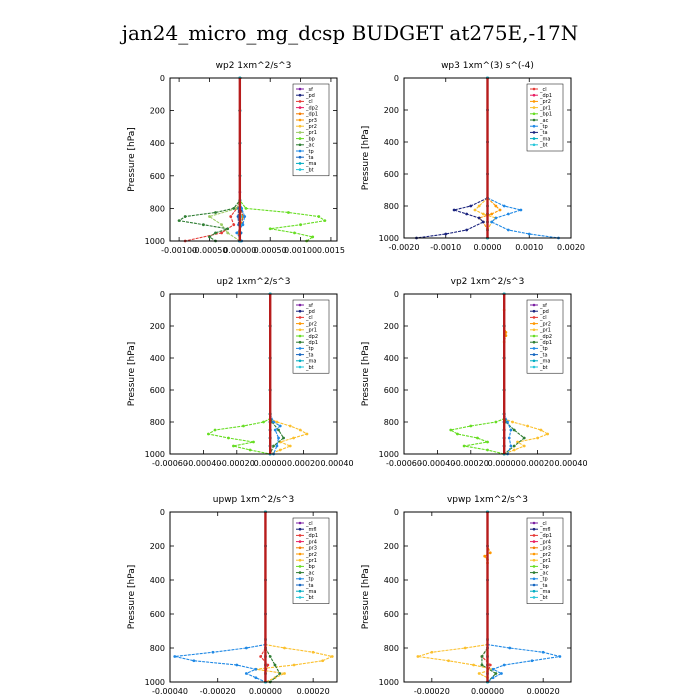 The width and height of the screenshot is (700, 700). What do you see at coordinates (543, 524) in the screenshot?
I see `legend-entry: _cl` at bounding box center [543, 524].